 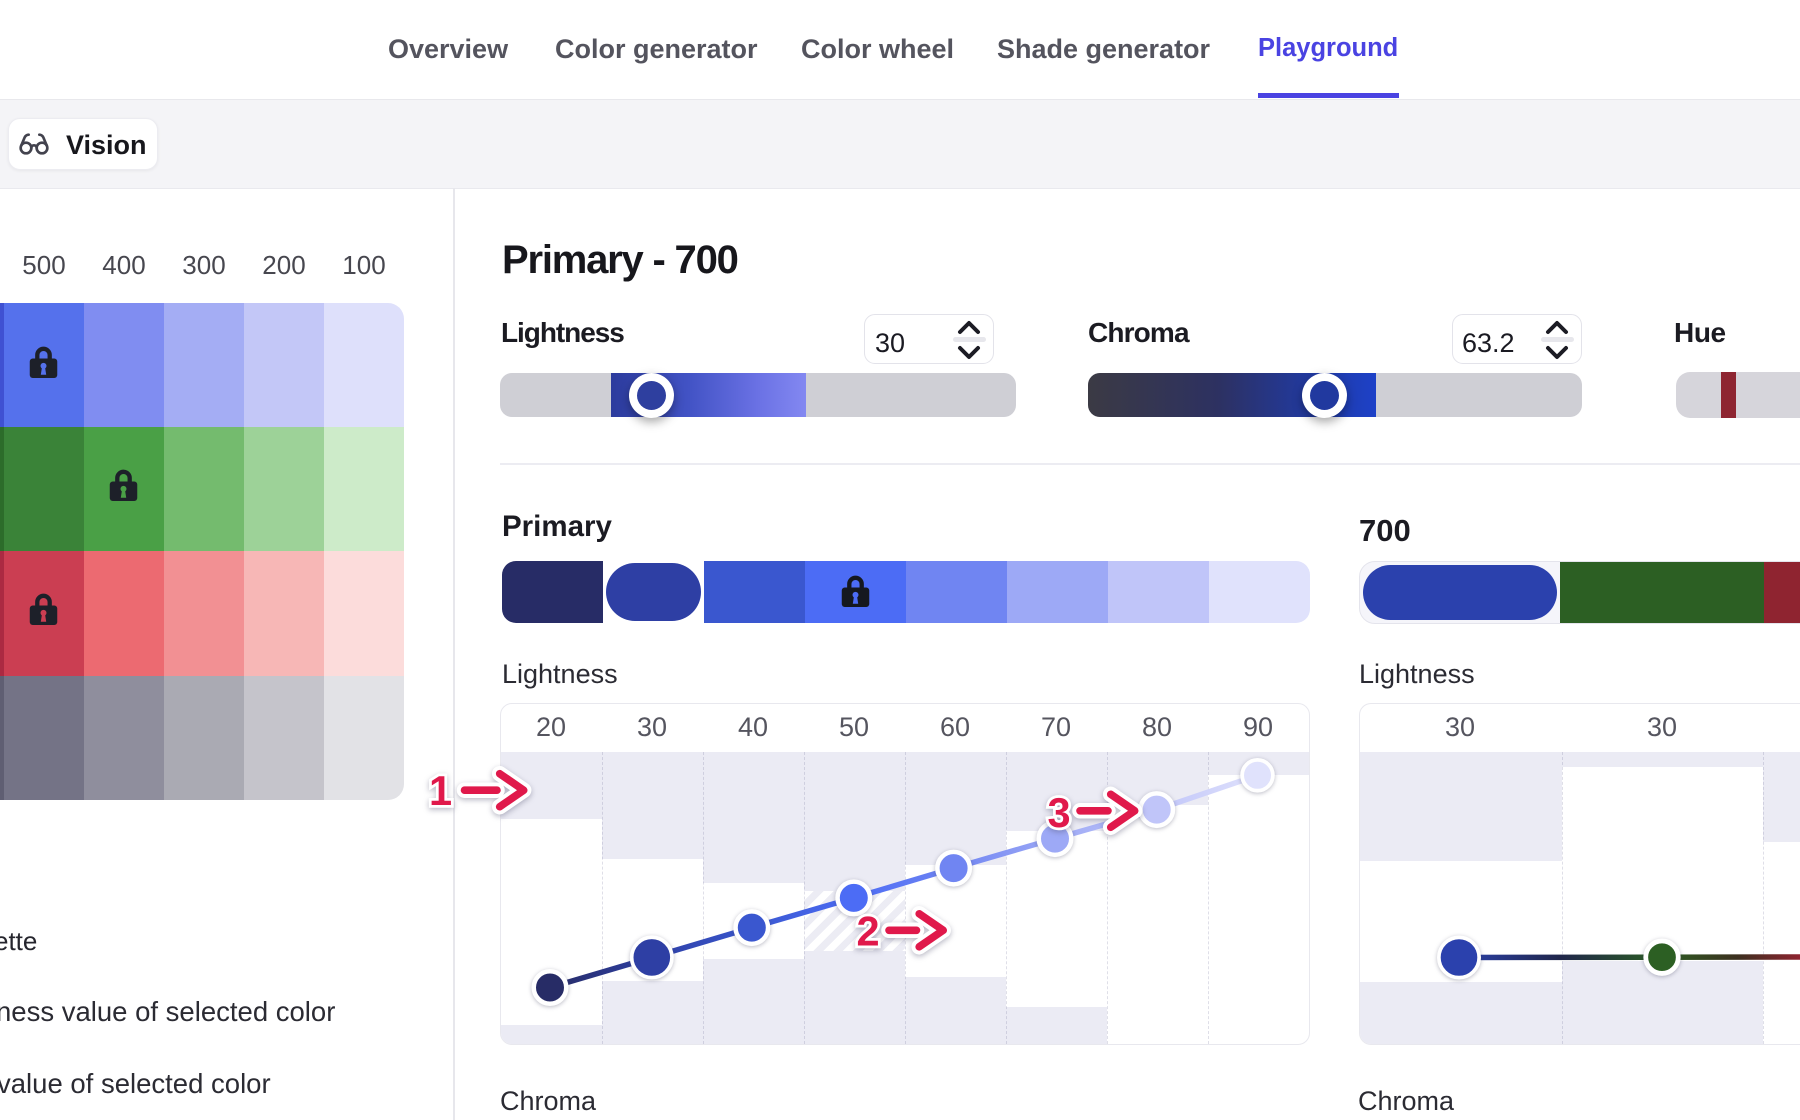 What do you see at coordinates (1059, 812) in the screenshot?
I see `svg-text: 3` at bounding box center [1059, 812].